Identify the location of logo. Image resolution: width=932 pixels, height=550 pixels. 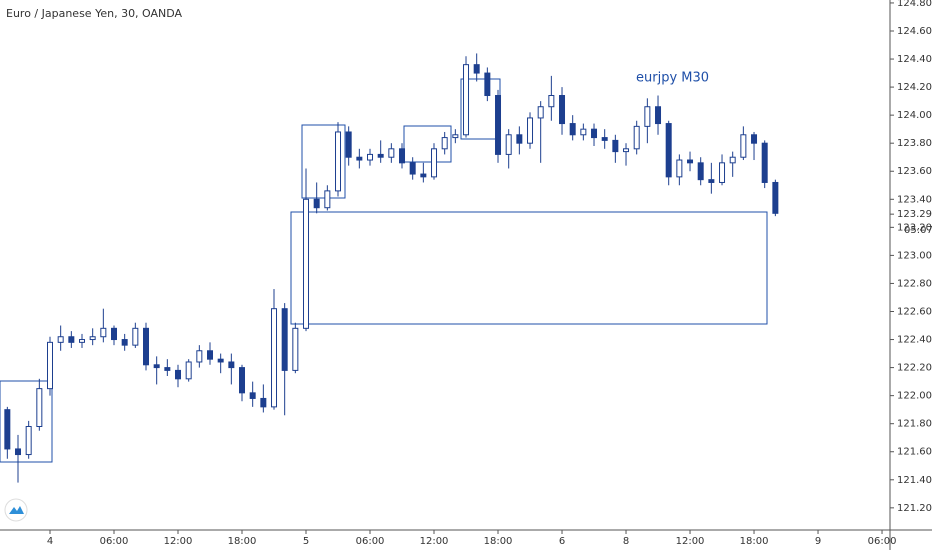
(16, 510).